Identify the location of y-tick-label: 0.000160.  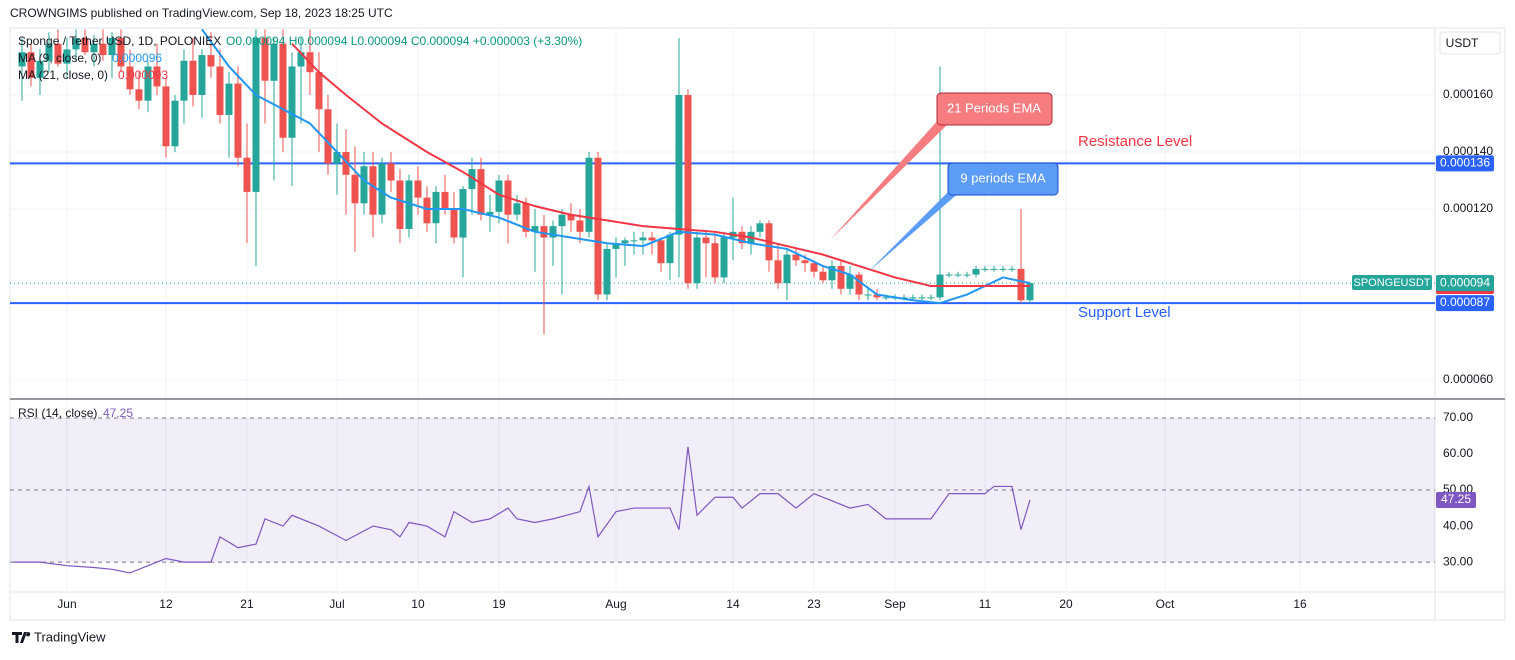
(1468, 94).